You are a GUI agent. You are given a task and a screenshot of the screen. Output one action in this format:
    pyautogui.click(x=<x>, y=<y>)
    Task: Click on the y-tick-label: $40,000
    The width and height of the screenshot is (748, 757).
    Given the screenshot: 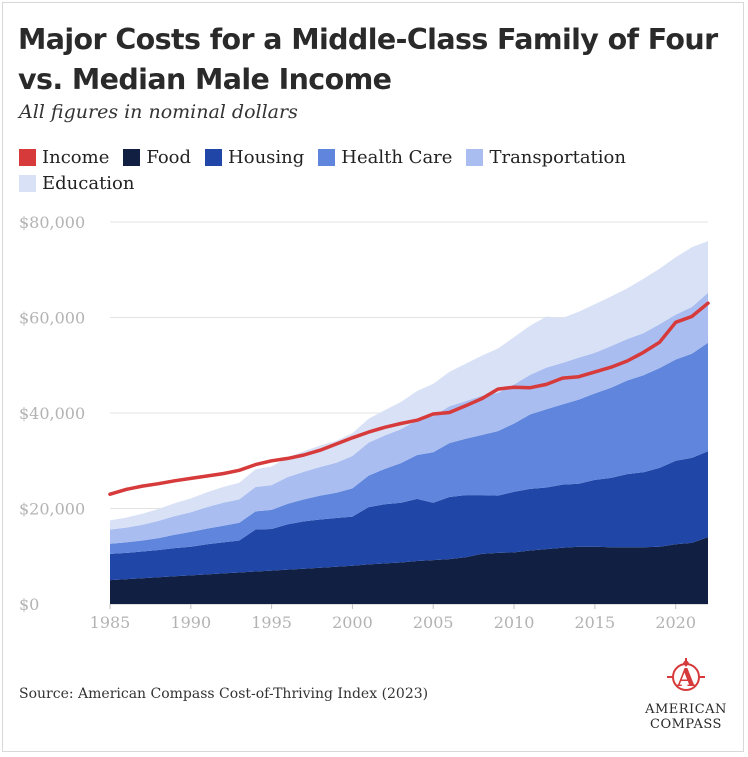 What is the action you would take?
    pyautogui.click(x=52, y=413)
    